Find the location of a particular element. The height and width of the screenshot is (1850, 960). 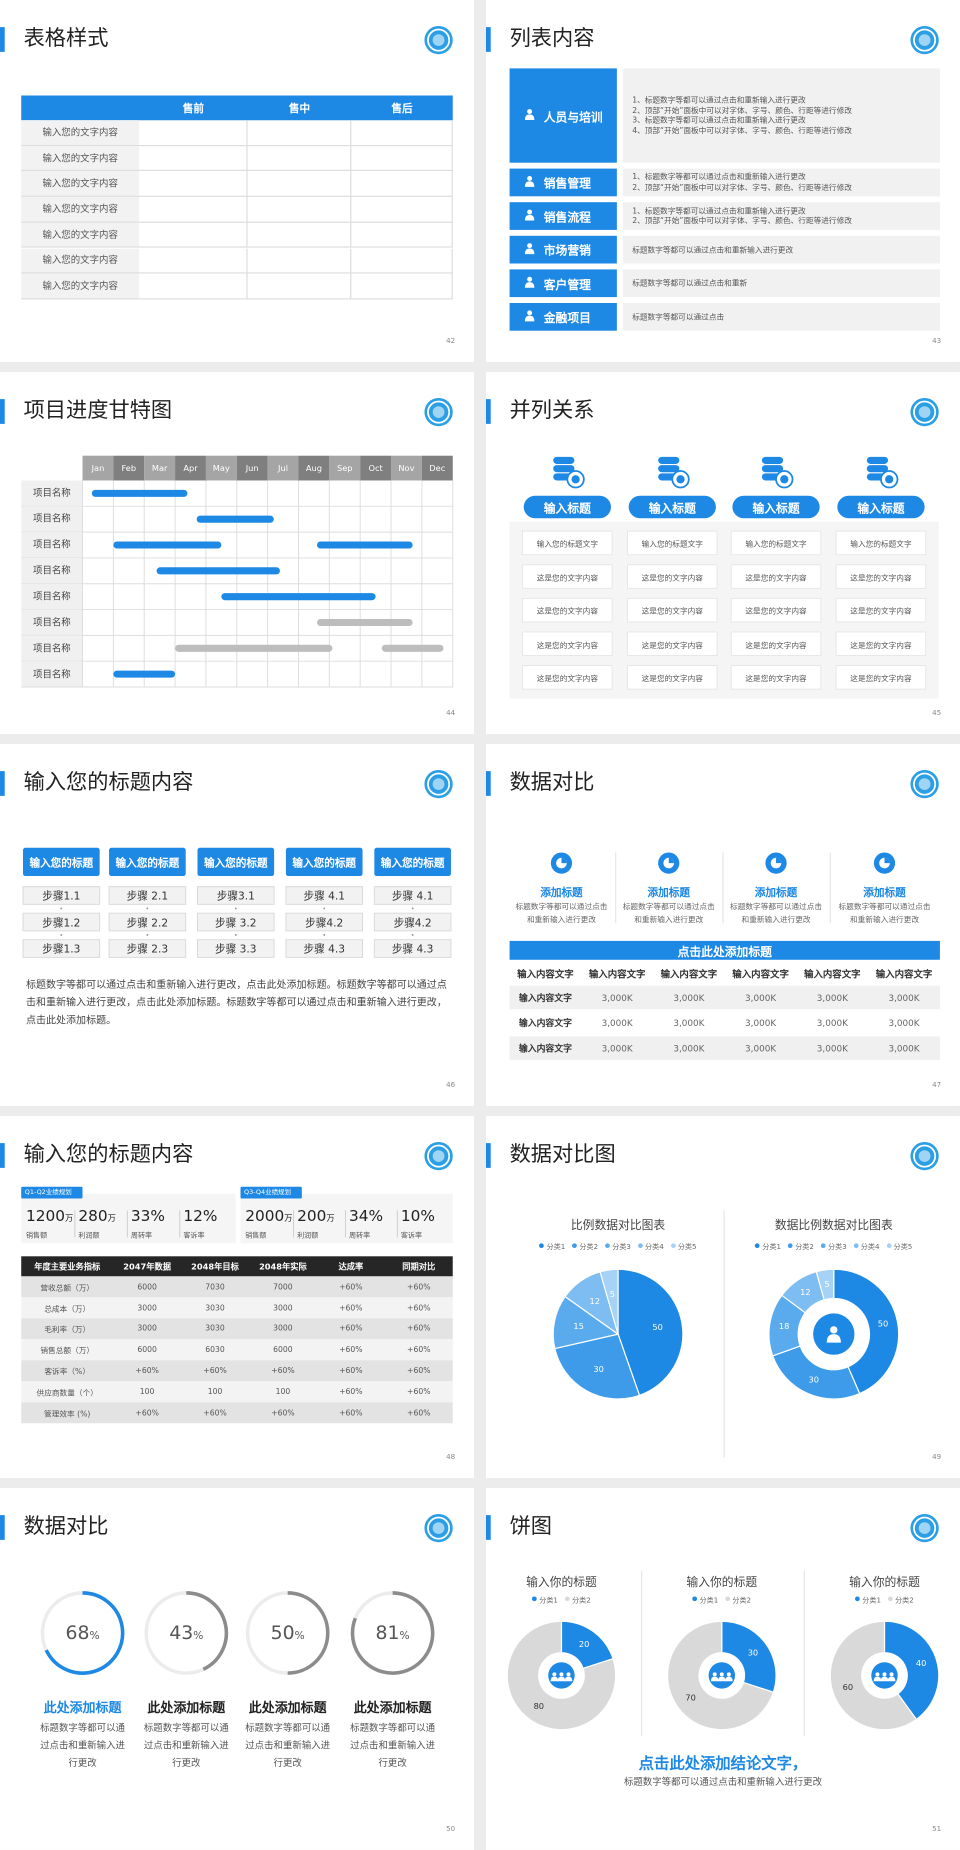

page-number: 43 is located at coordinates (937, 341).